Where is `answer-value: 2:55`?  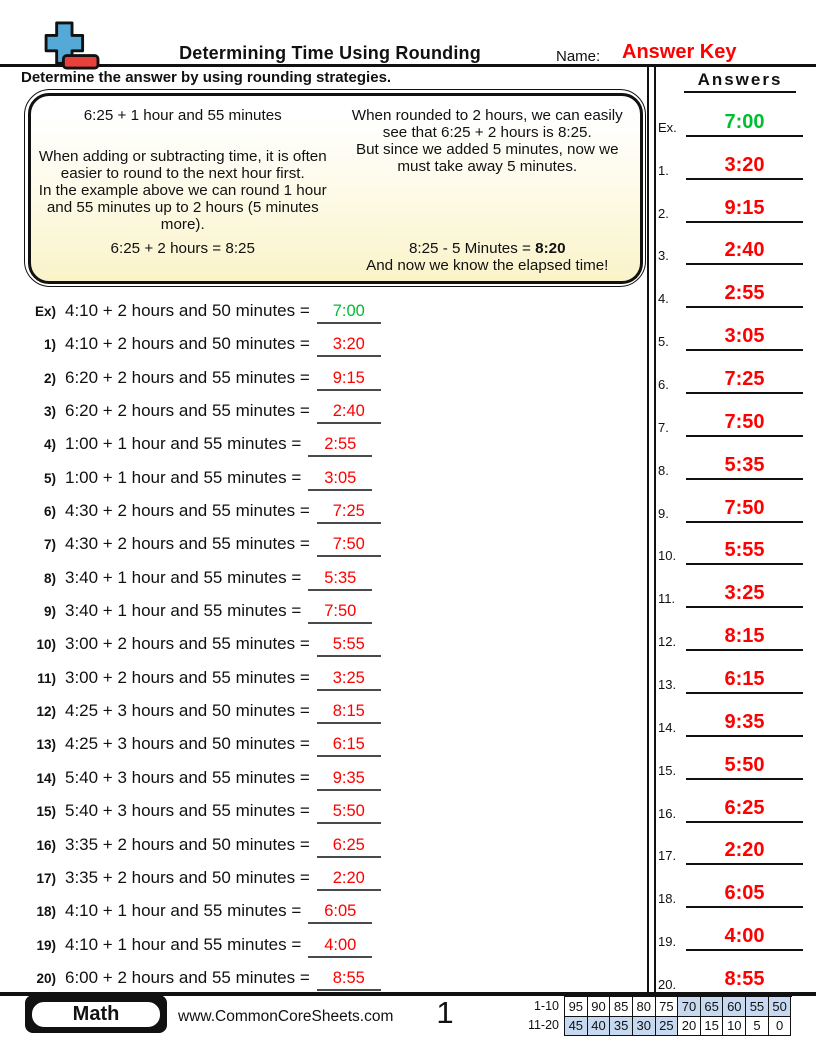 answer-value: 2:55 is located at coordinates (744, 296).